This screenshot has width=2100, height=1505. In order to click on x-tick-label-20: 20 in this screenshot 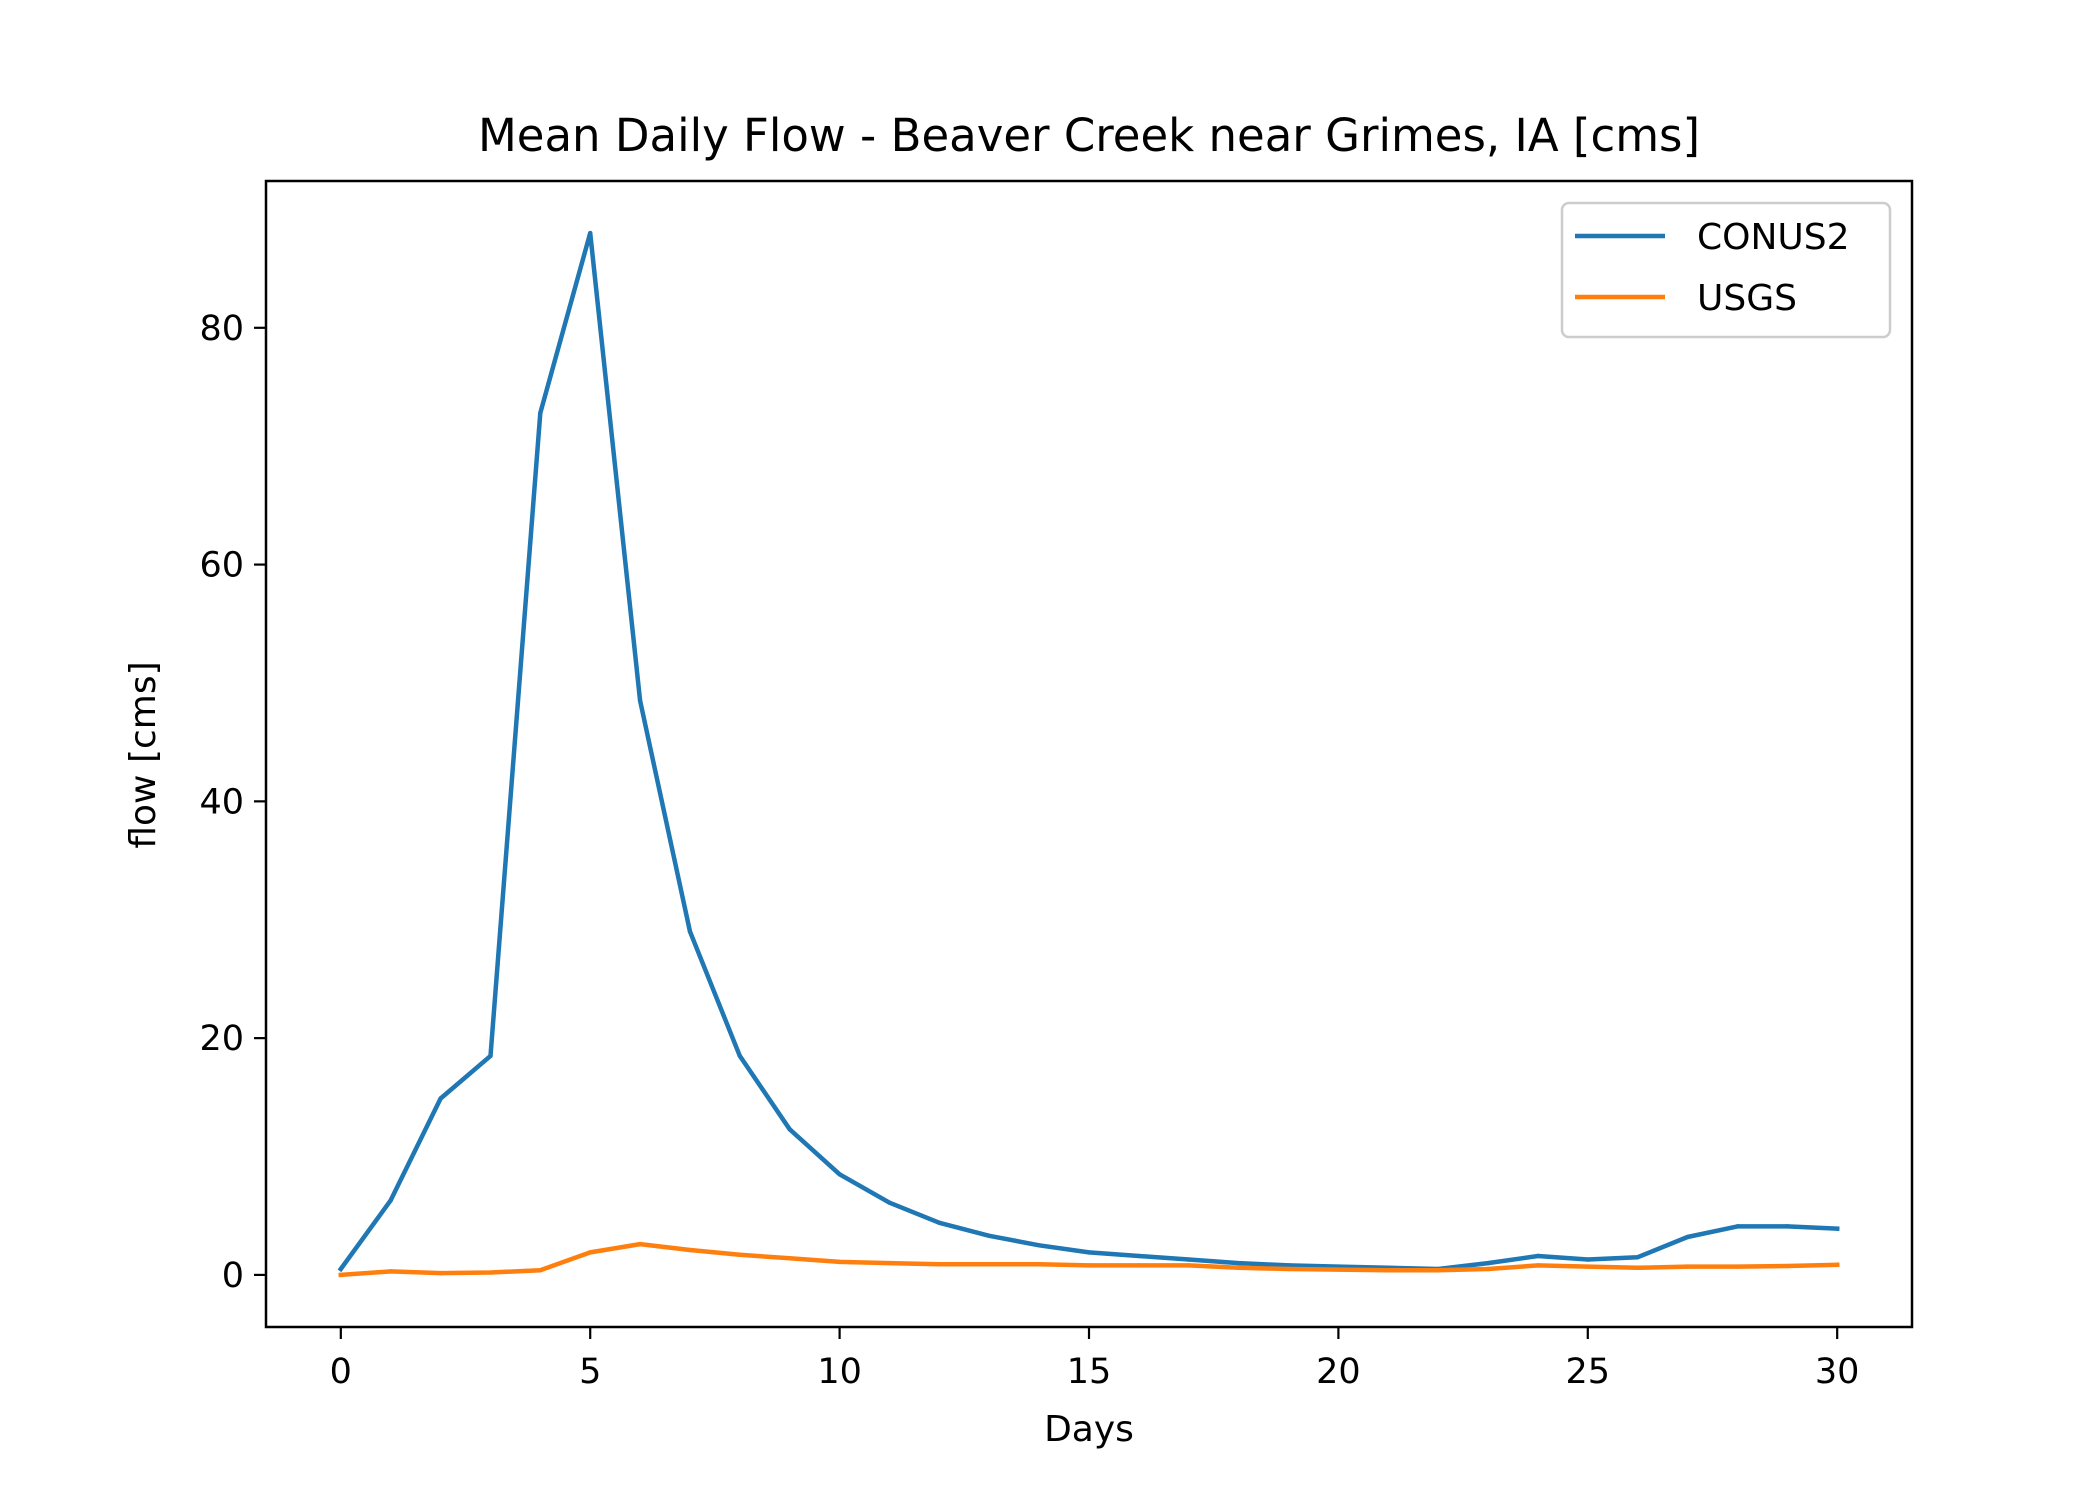, I will do `click(1338, 1372)`.